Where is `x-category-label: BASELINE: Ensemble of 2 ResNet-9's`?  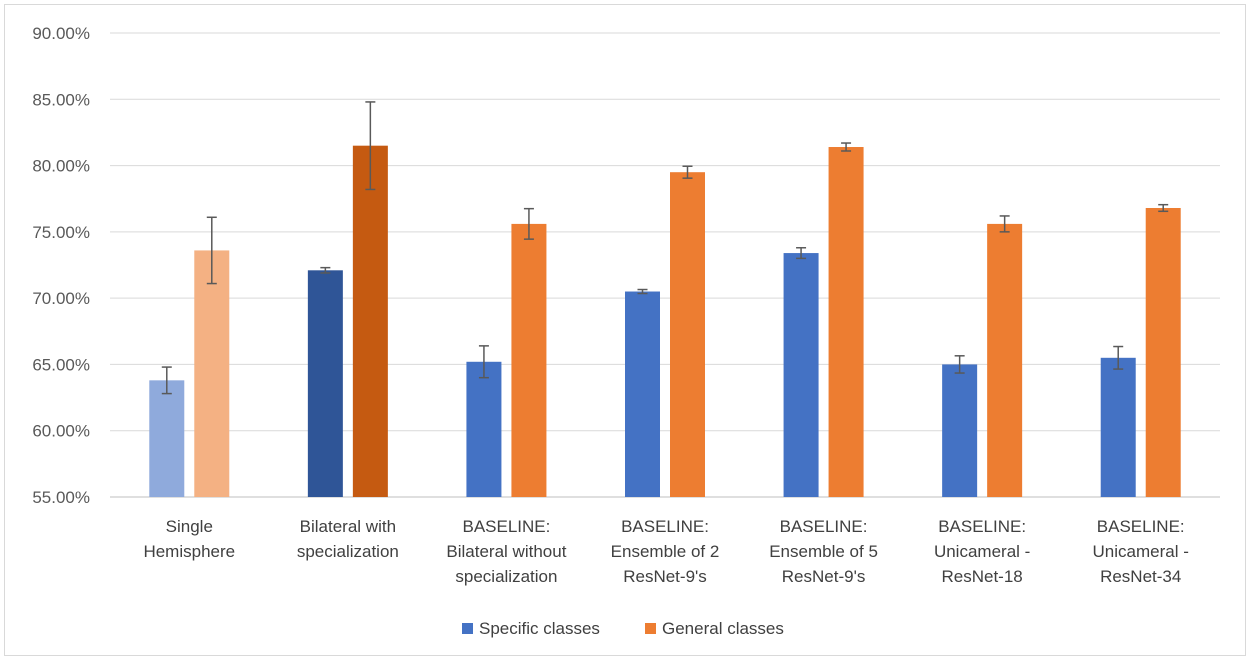
x-category-label: BASELINE: Ensemble of 2 ResNet-9's is located at coordinates (665, 551).